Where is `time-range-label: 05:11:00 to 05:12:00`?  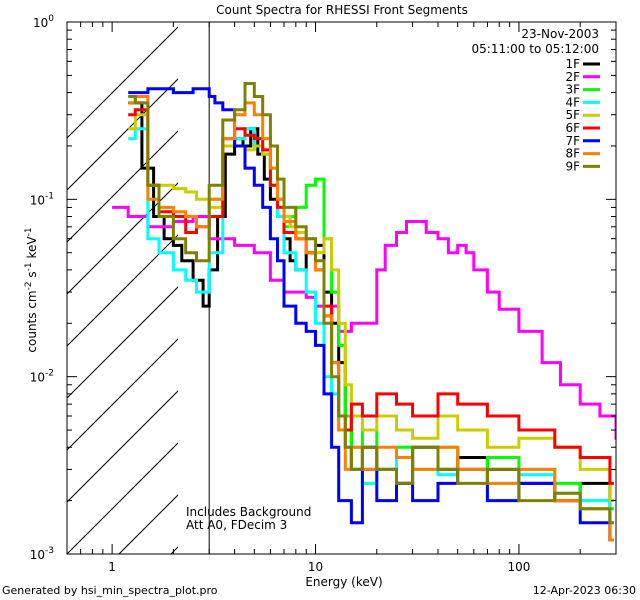 time-range-label: 05:11:00 to 05:12:00 is located at coordinates (535, 49).